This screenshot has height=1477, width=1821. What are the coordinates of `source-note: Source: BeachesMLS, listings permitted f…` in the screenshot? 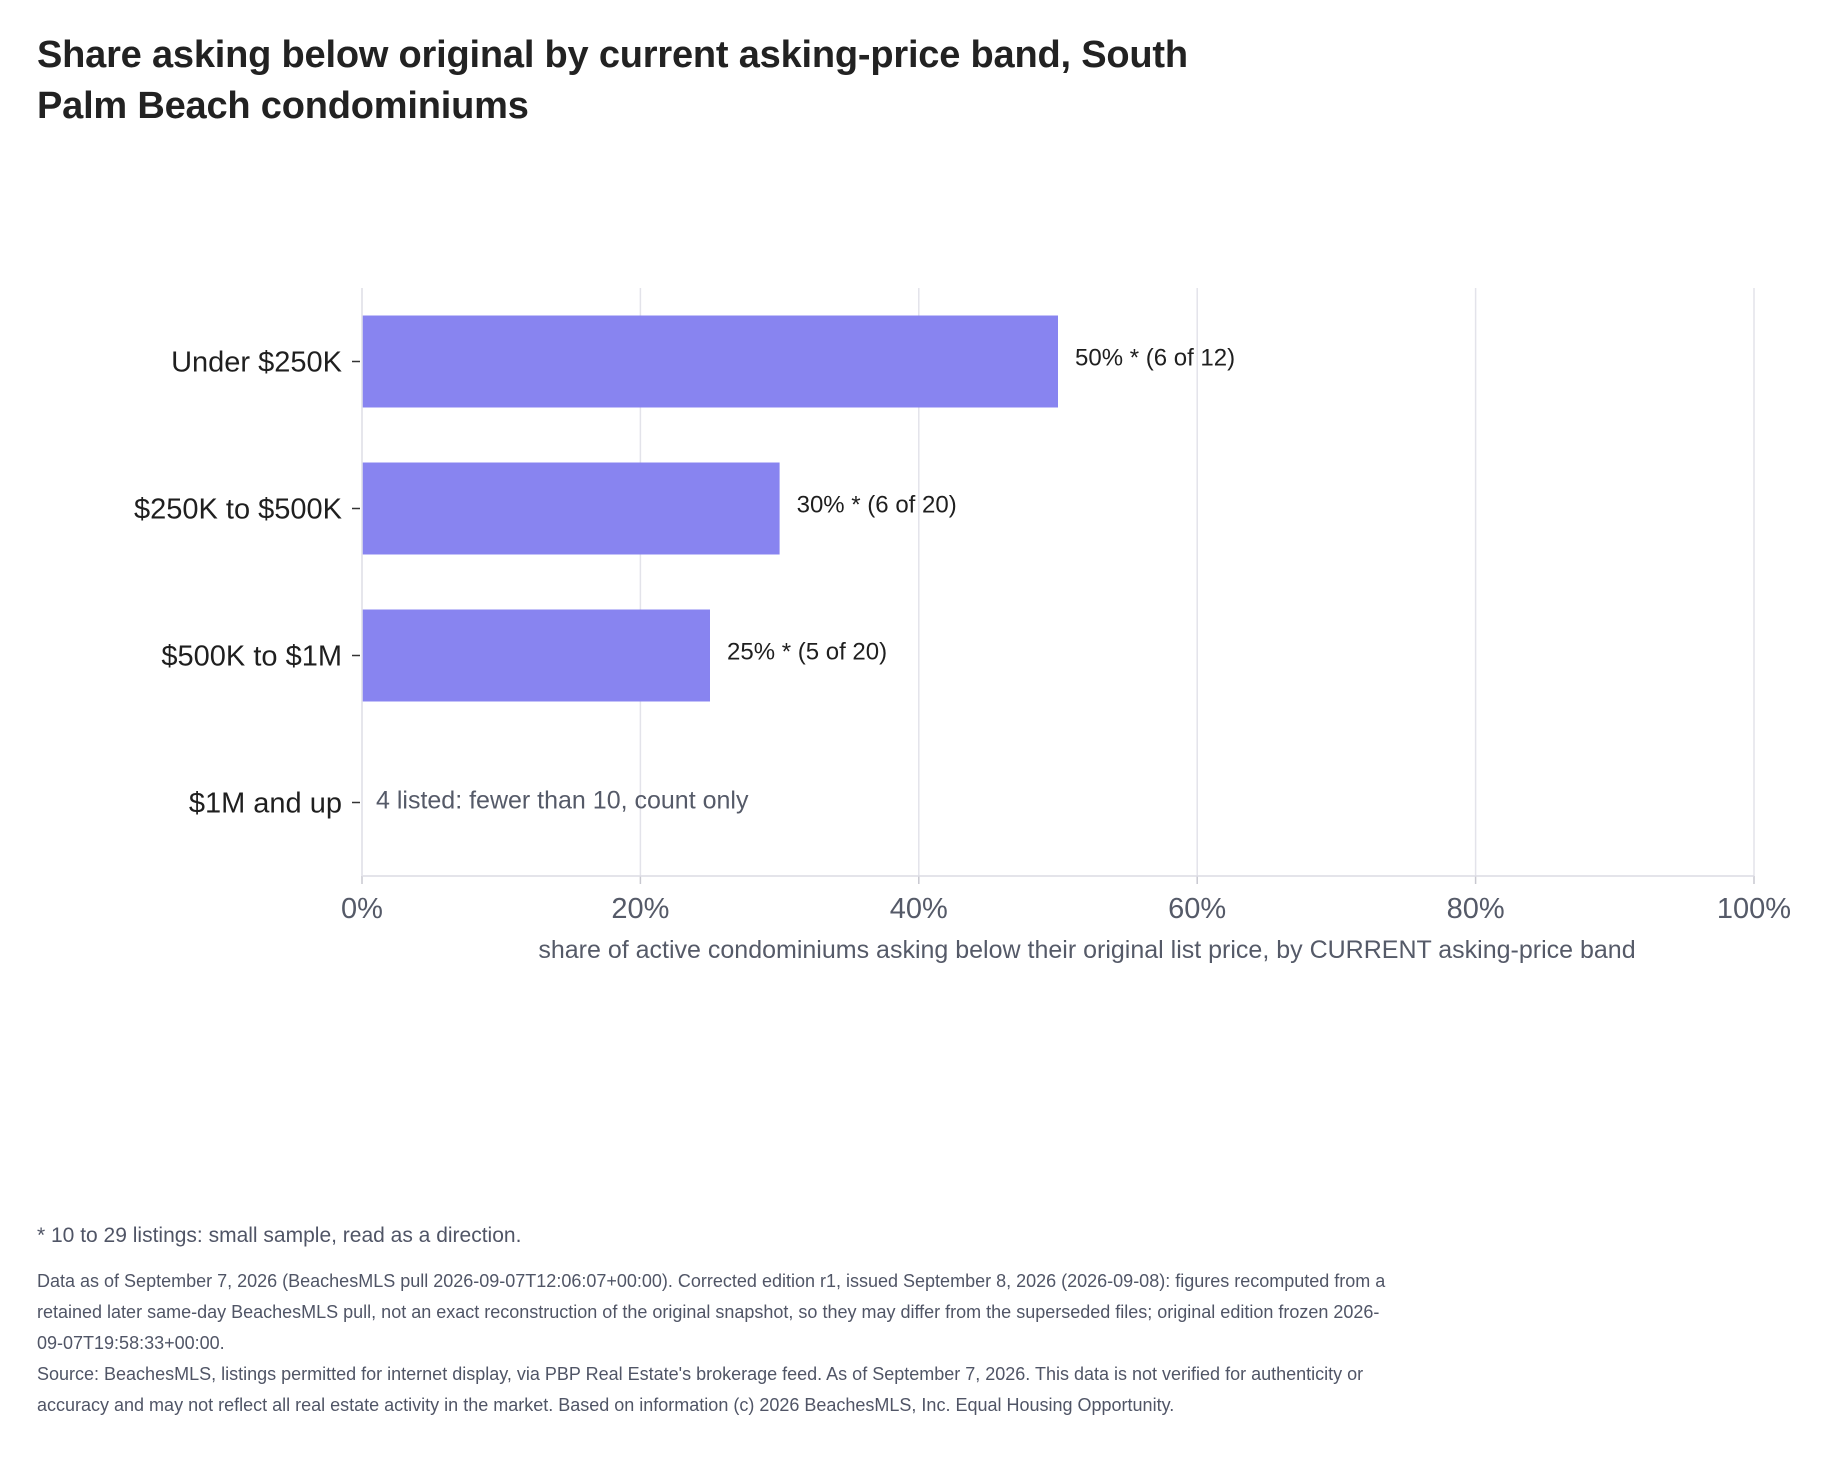 It's located at (700, 1389).